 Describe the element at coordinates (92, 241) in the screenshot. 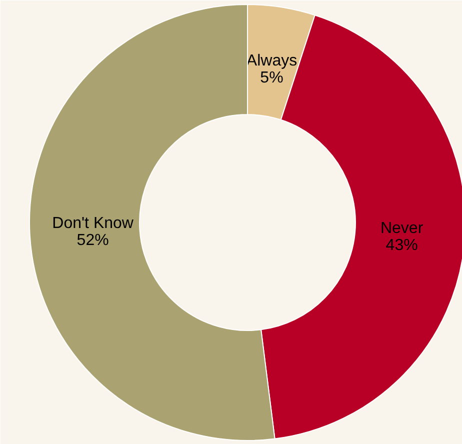

I see `data-label: 52%` at that location.